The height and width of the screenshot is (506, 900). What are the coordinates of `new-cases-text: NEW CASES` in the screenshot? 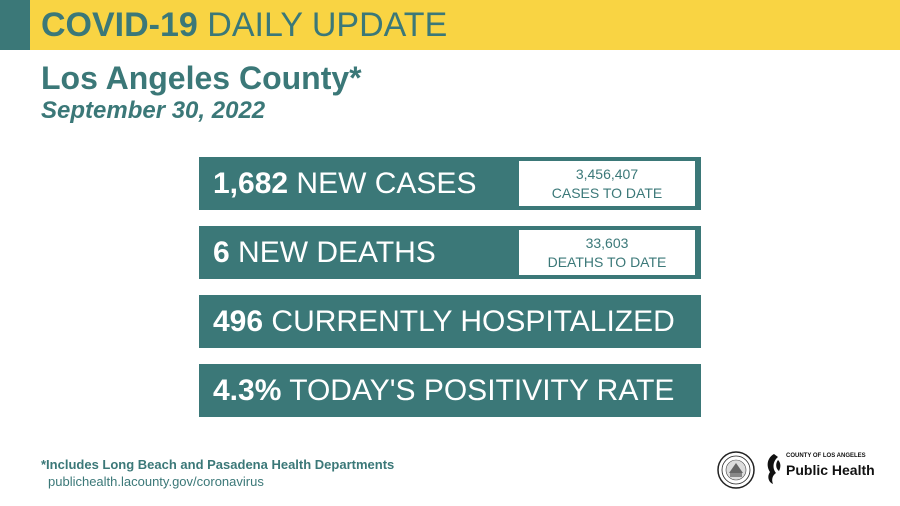 It's located at (386, 183).